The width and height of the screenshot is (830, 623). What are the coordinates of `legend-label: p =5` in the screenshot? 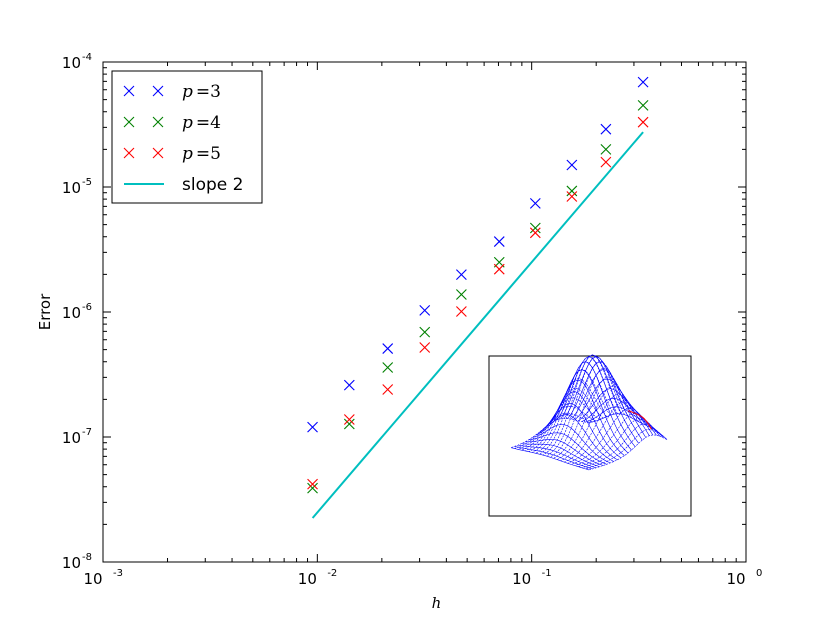 It's located at (201, 154).